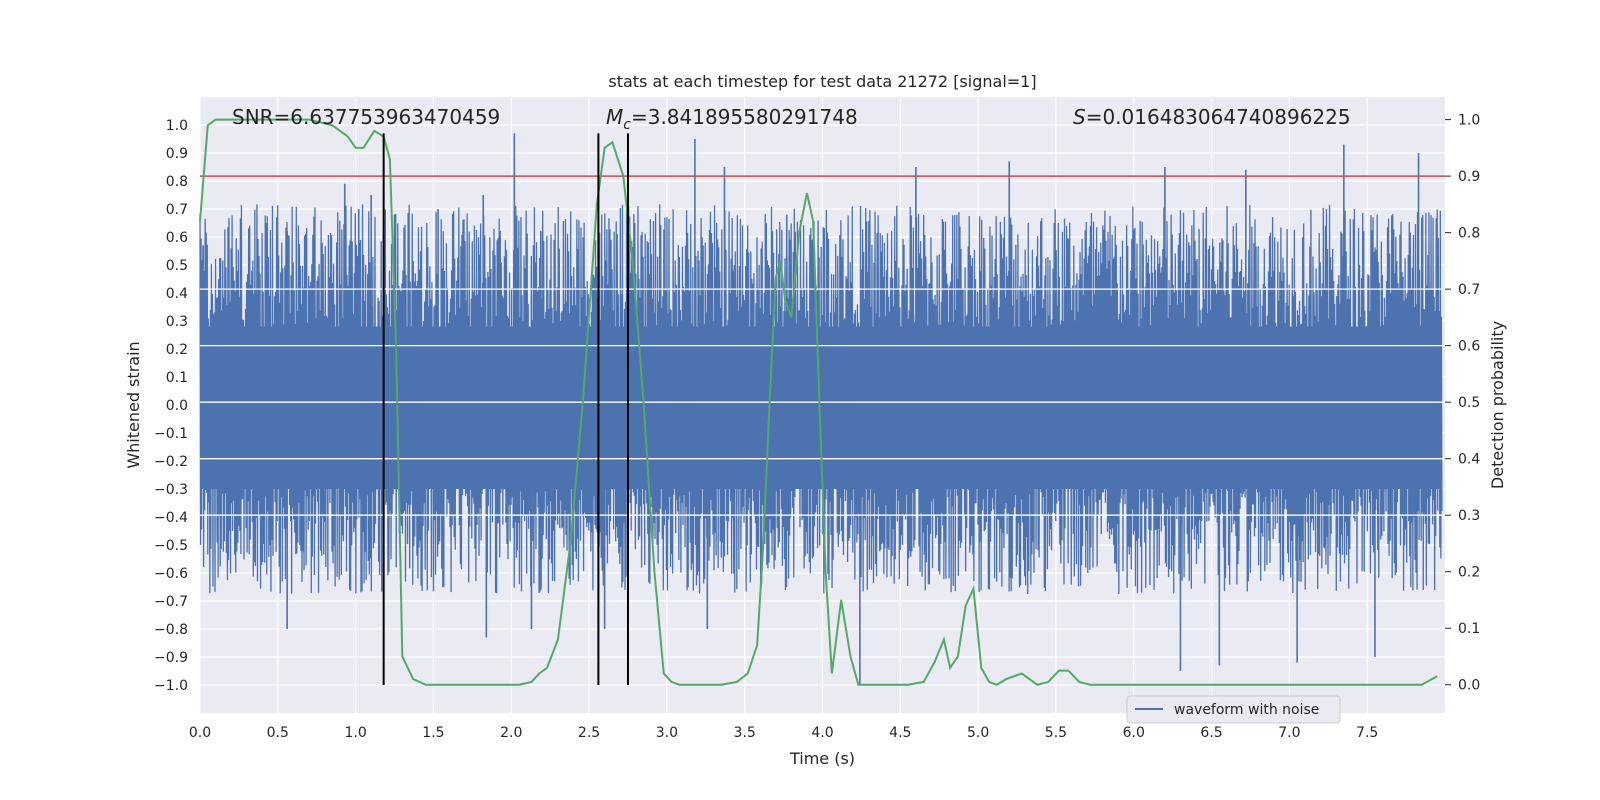 The width and height of the screenshot is (1600, 800). Describe the element at coordinates (822, 758) in the screenshot. I see `x-axis-label: Time (s)` at that location.